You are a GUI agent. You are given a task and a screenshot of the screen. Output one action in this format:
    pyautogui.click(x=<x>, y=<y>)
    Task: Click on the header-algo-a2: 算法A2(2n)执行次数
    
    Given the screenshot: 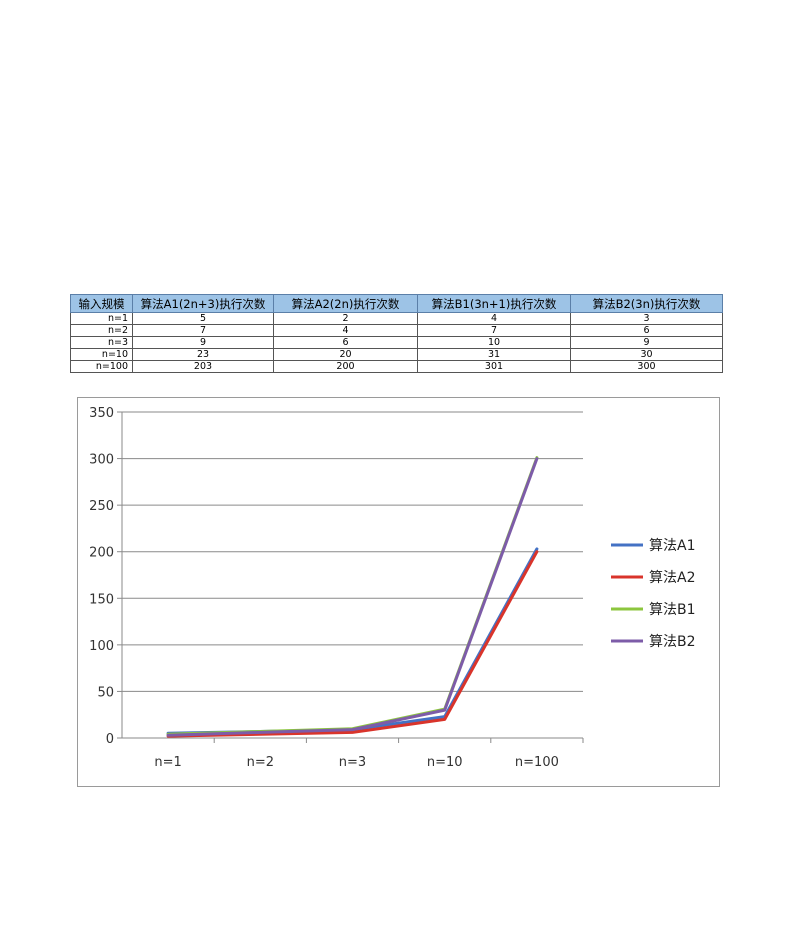 What is the action you would take?
    pyautogui.click(x=345, y=303)
    